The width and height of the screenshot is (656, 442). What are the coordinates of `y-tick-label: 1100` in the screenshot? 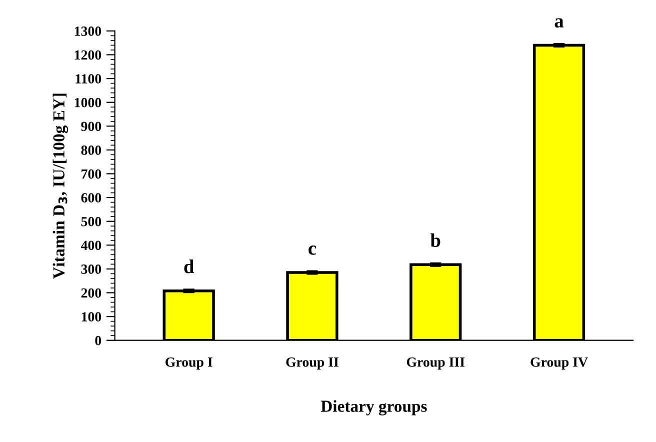 It's located at (89, 79).